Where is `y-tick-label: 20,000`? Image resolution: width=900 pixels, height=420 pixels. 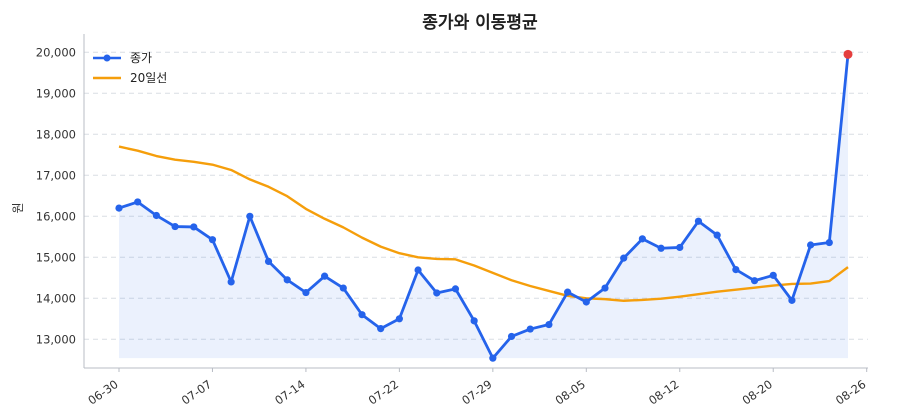
y-tick-label: 20,000 is located at coordinates (56, 52).